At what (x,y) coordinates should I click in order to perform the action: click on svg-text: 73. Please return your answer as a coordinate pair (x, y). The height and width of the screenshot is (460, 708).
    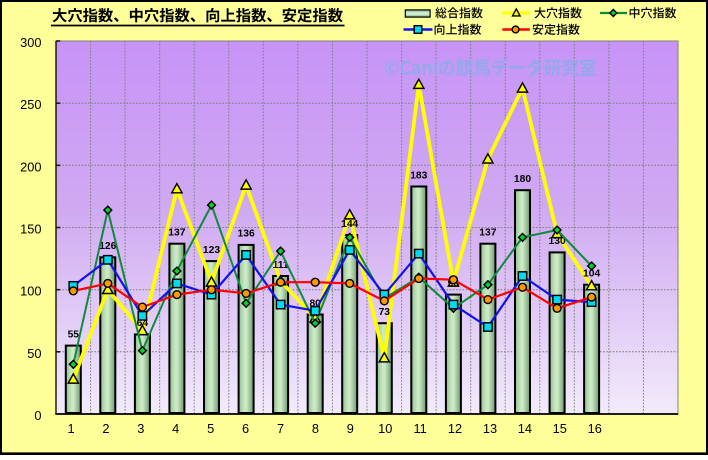
    Looking at the image, I should click on (385, 312).